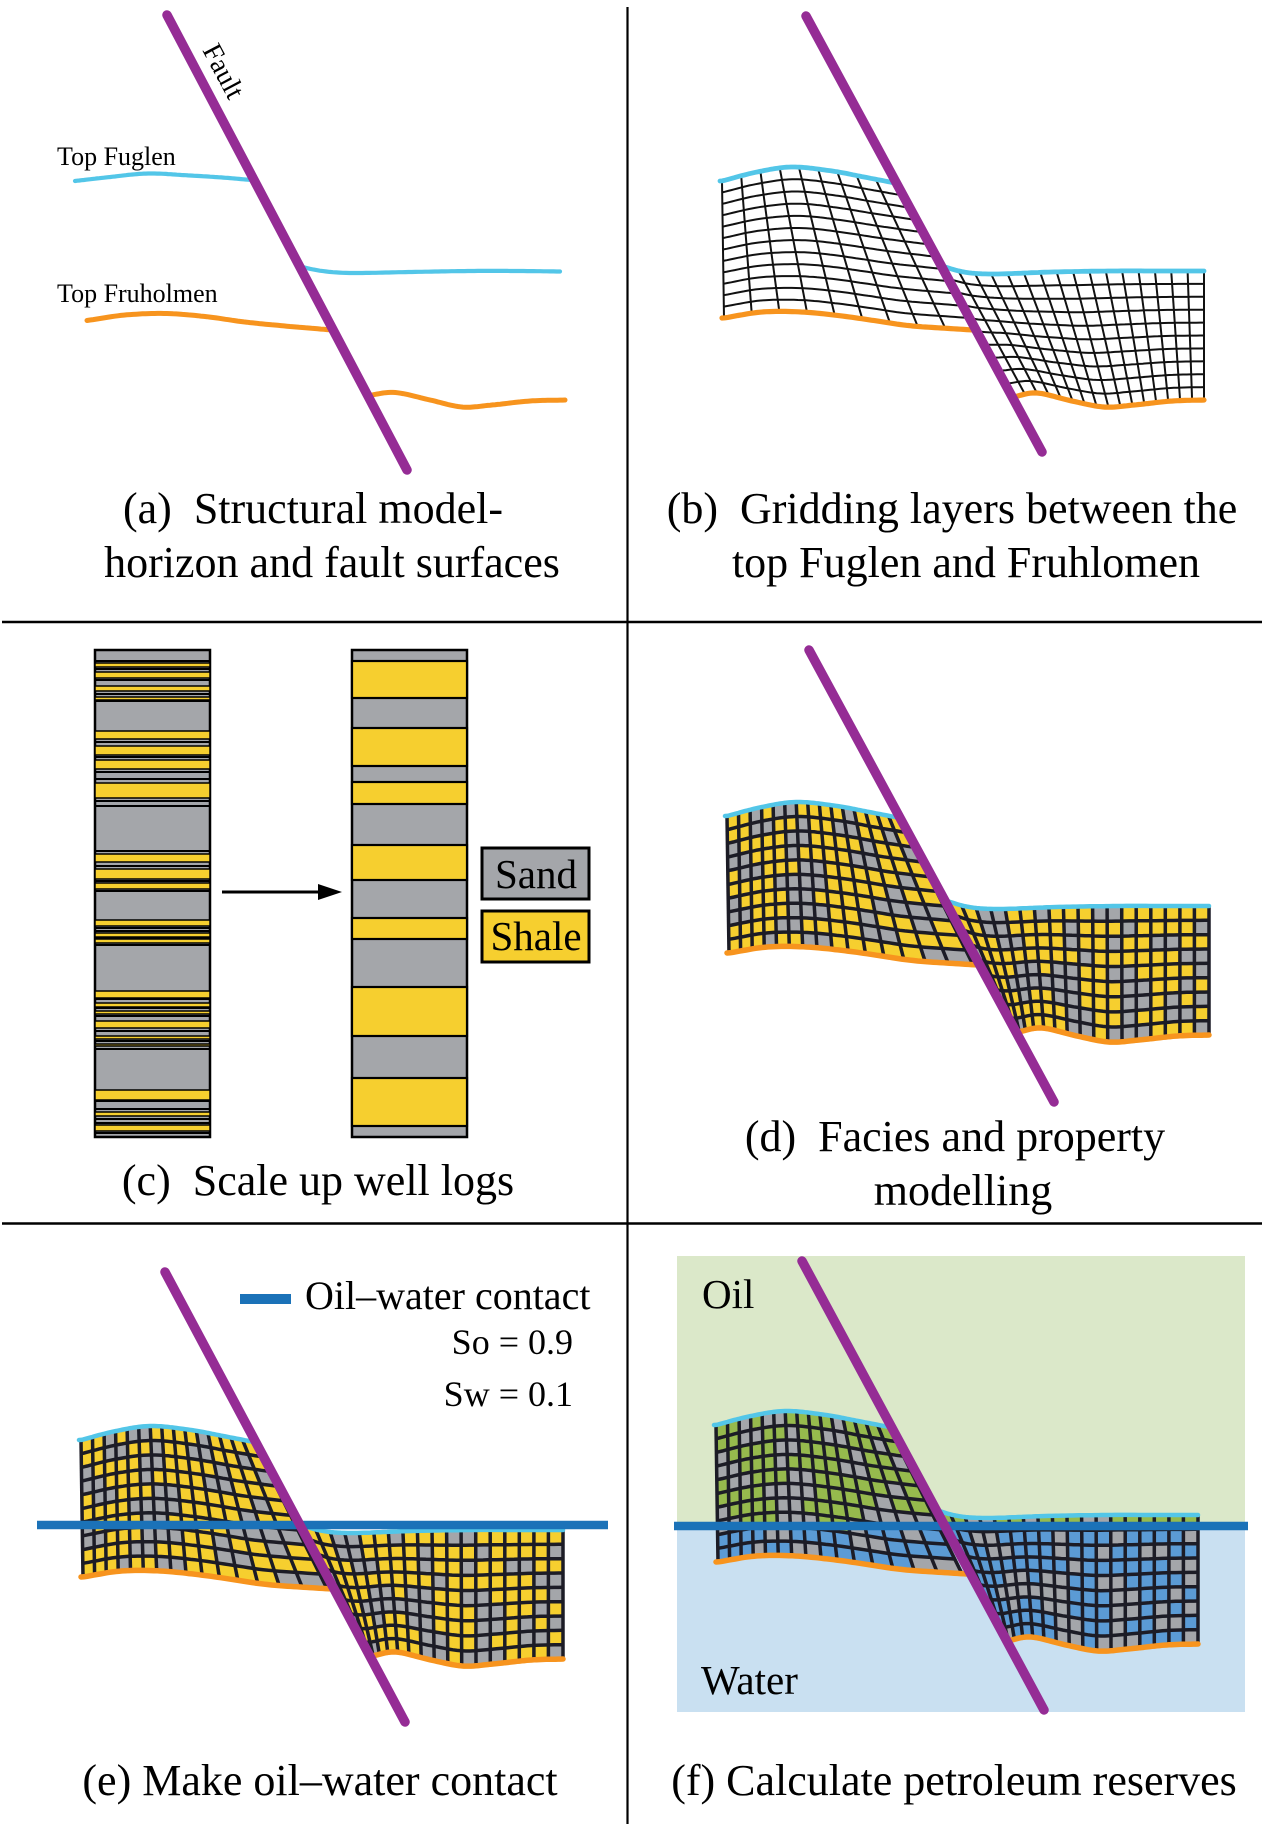  Describe the element at coordinates (955, 1136) in the screenshot. I see `svg-text: (d) Facies and property` at that location.